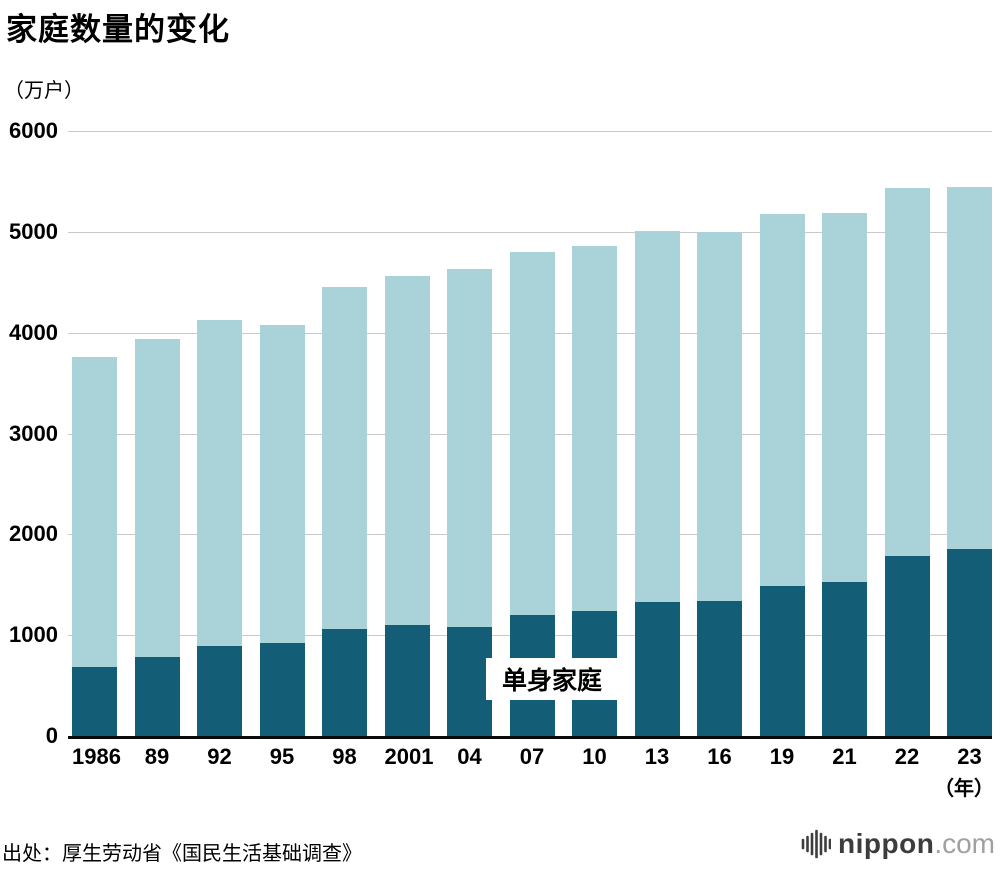  What do you see at coordinates (33, 534) in the screenshot?
I see `y-tick-label: 2000` at bounding box center [33, 534].